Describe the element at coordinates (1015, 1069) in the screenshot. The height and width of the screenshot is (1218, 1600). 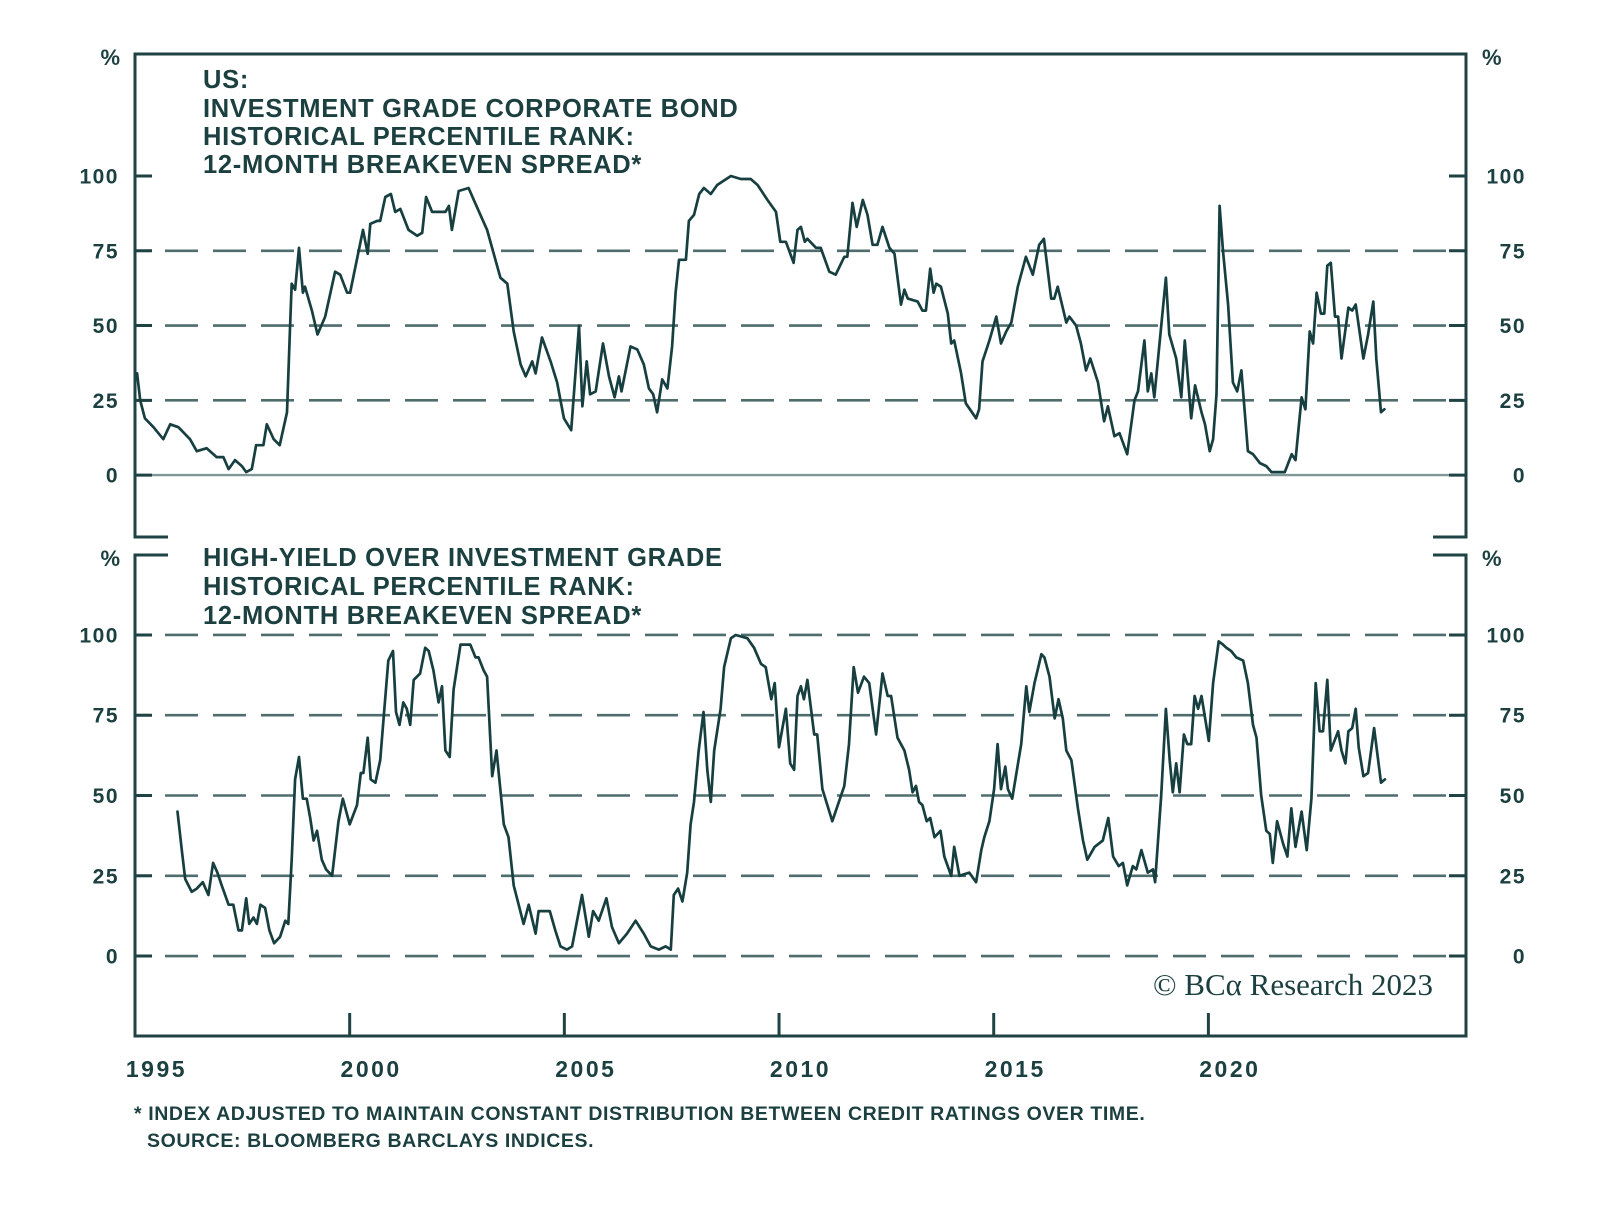
I see `x-tick-label: 2015` at that location.